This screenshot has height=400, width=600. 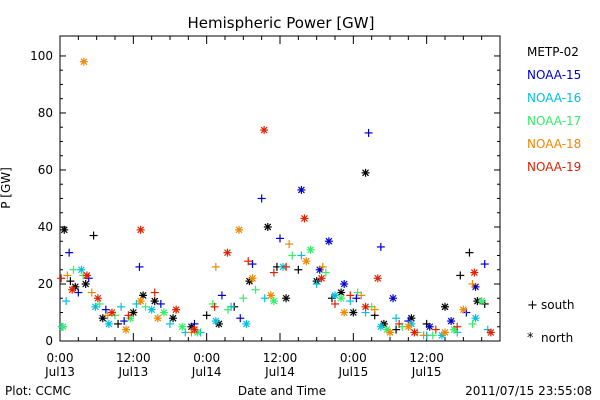 I want to click on marker-legend-label: south, so click(x=558, y=305).